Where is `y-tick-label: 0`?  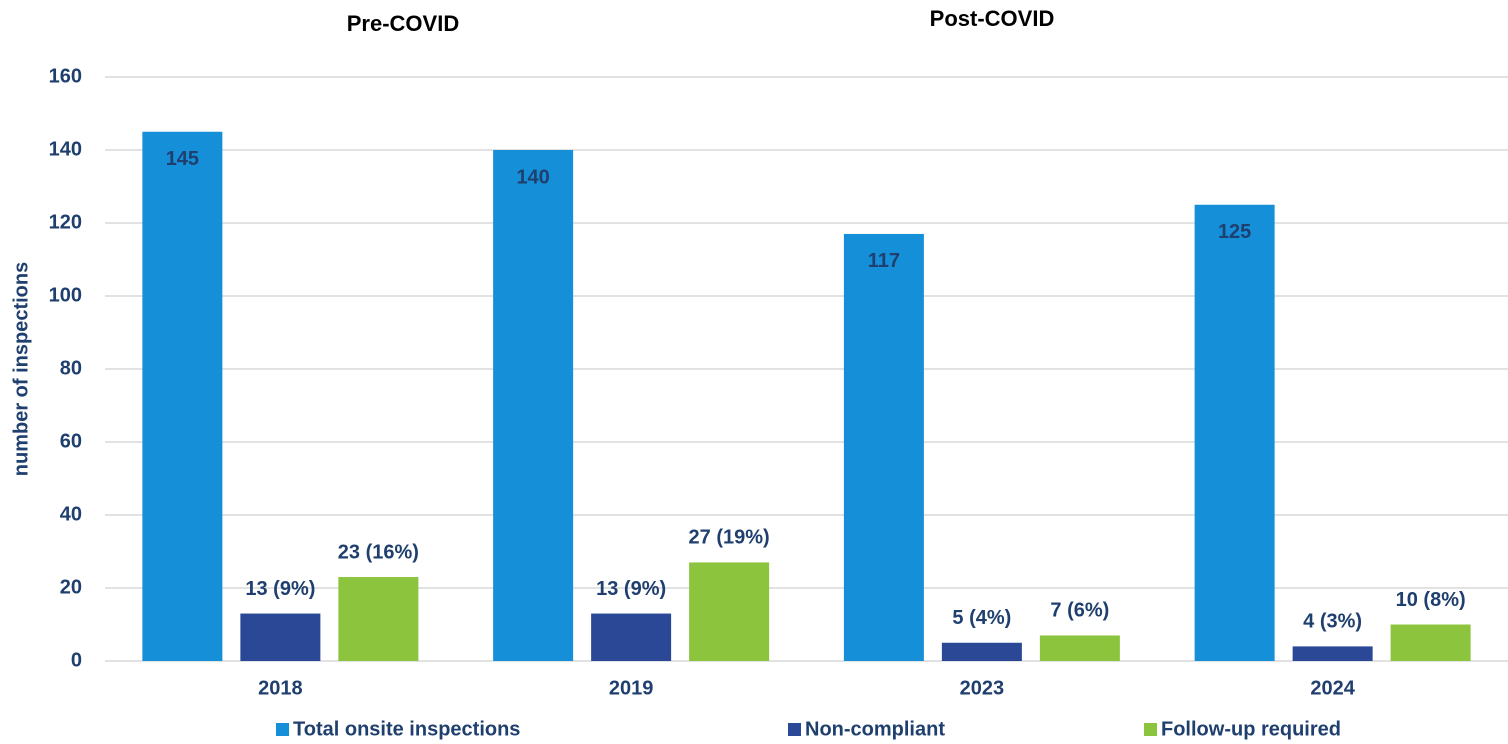
y-tick-label: 0 is located at coordinates (76, 660).